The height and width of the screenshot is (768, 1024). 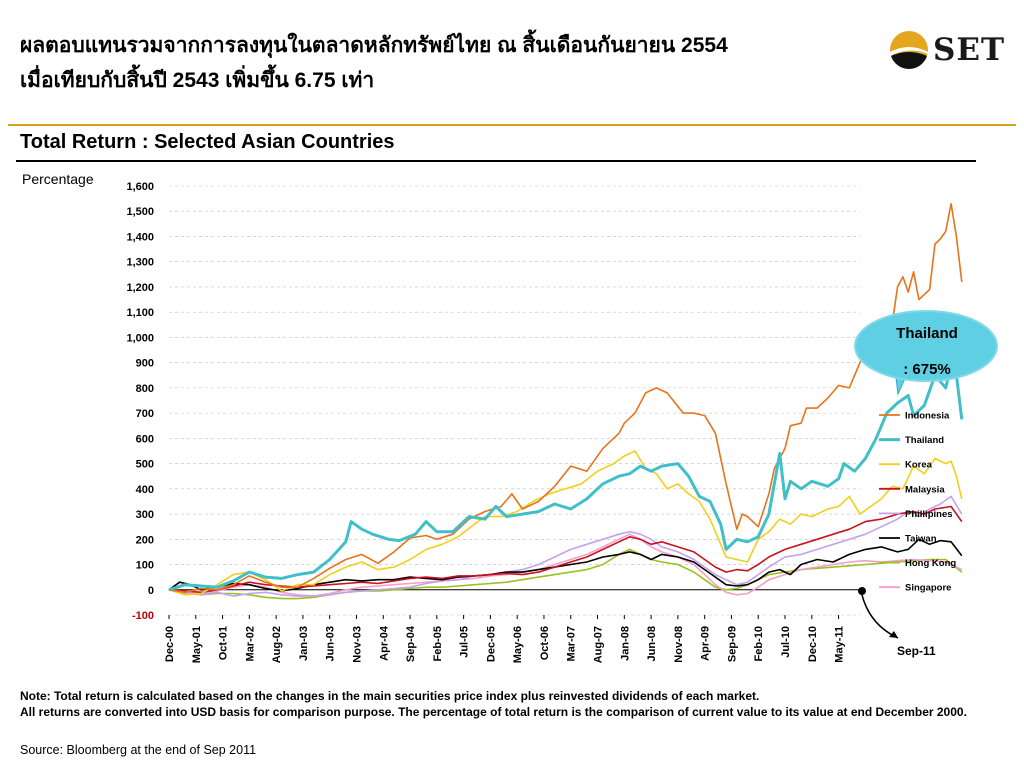 What do you see at coordinates (140, 263) in the screenshot?
I see `y-tick-label: 1,300` at bounding box center [140, 263].